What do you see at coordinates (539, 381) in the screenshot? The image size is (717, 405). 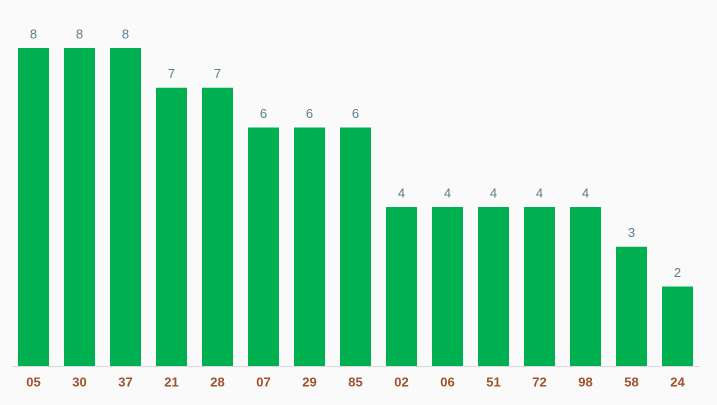 I see `x-tick-label: 72` at bounding box center [539, 381].